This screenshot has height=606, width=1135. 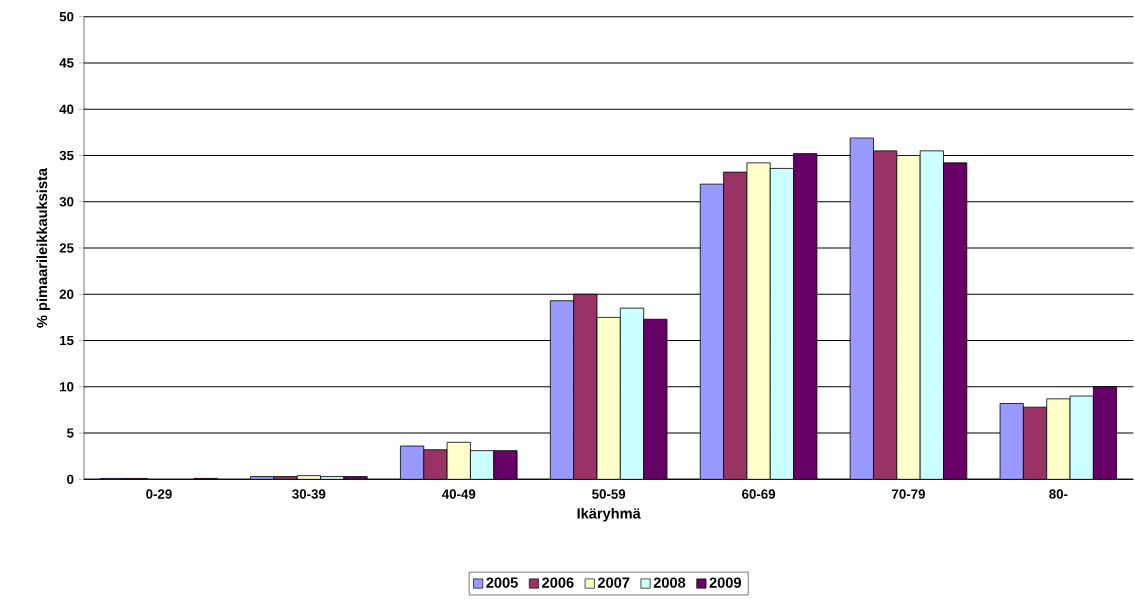 I want to click on x-tick-label: 0-29, so click(x=159, y=494).